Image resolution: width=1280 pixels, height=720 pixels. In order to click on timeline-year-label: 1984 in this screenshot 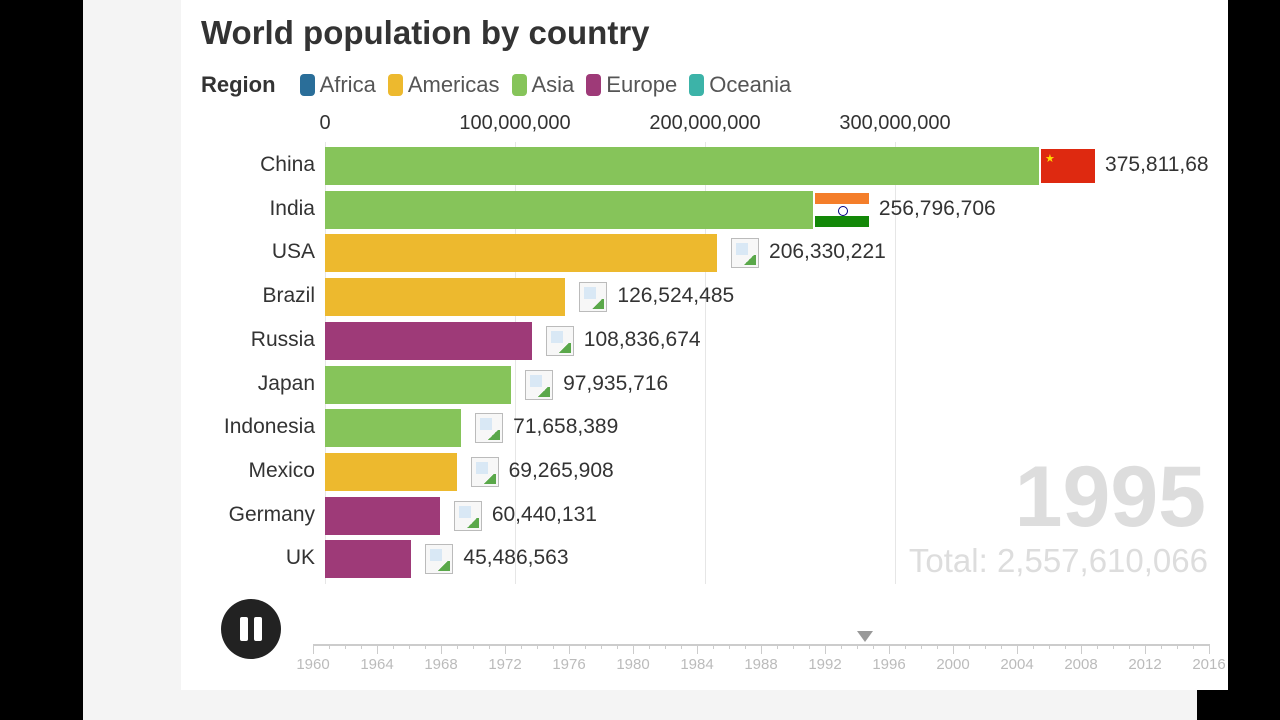, I will do `click(697, 664)`.